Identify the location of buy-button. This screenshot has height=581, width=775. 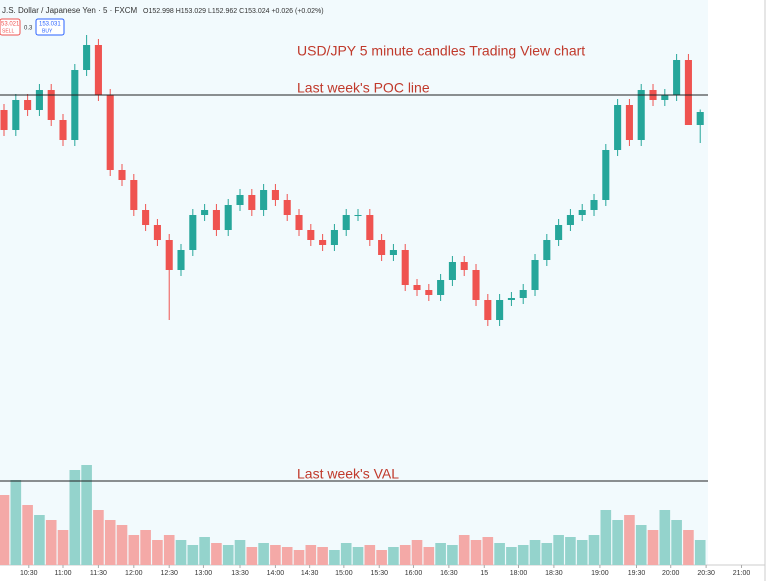
(50, 27).